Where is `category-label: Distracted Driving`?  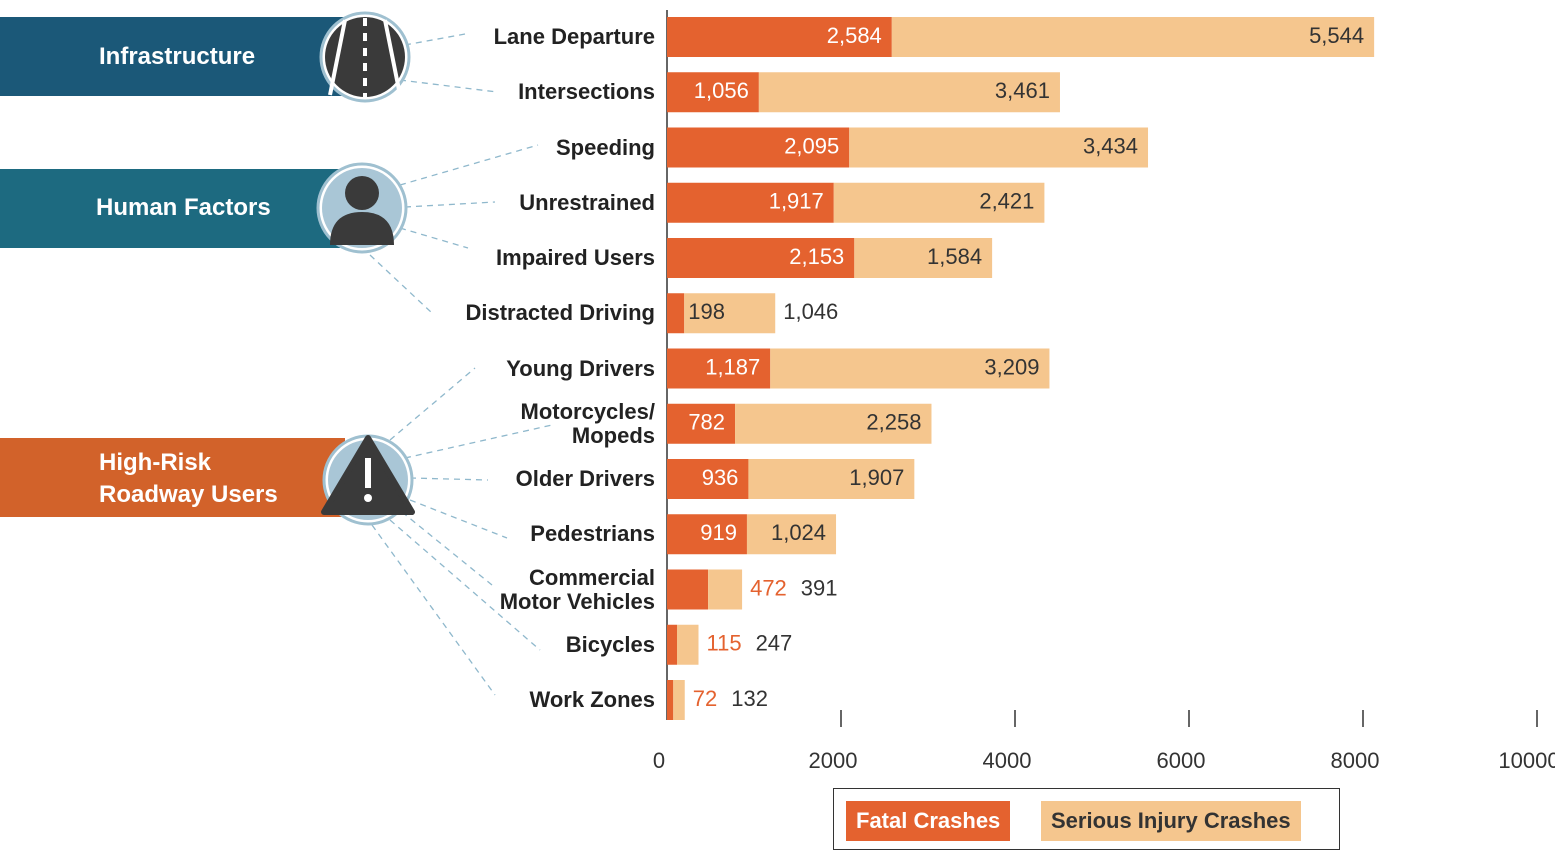
category-label: Distracted Driving is located at coordinates (560, 313).